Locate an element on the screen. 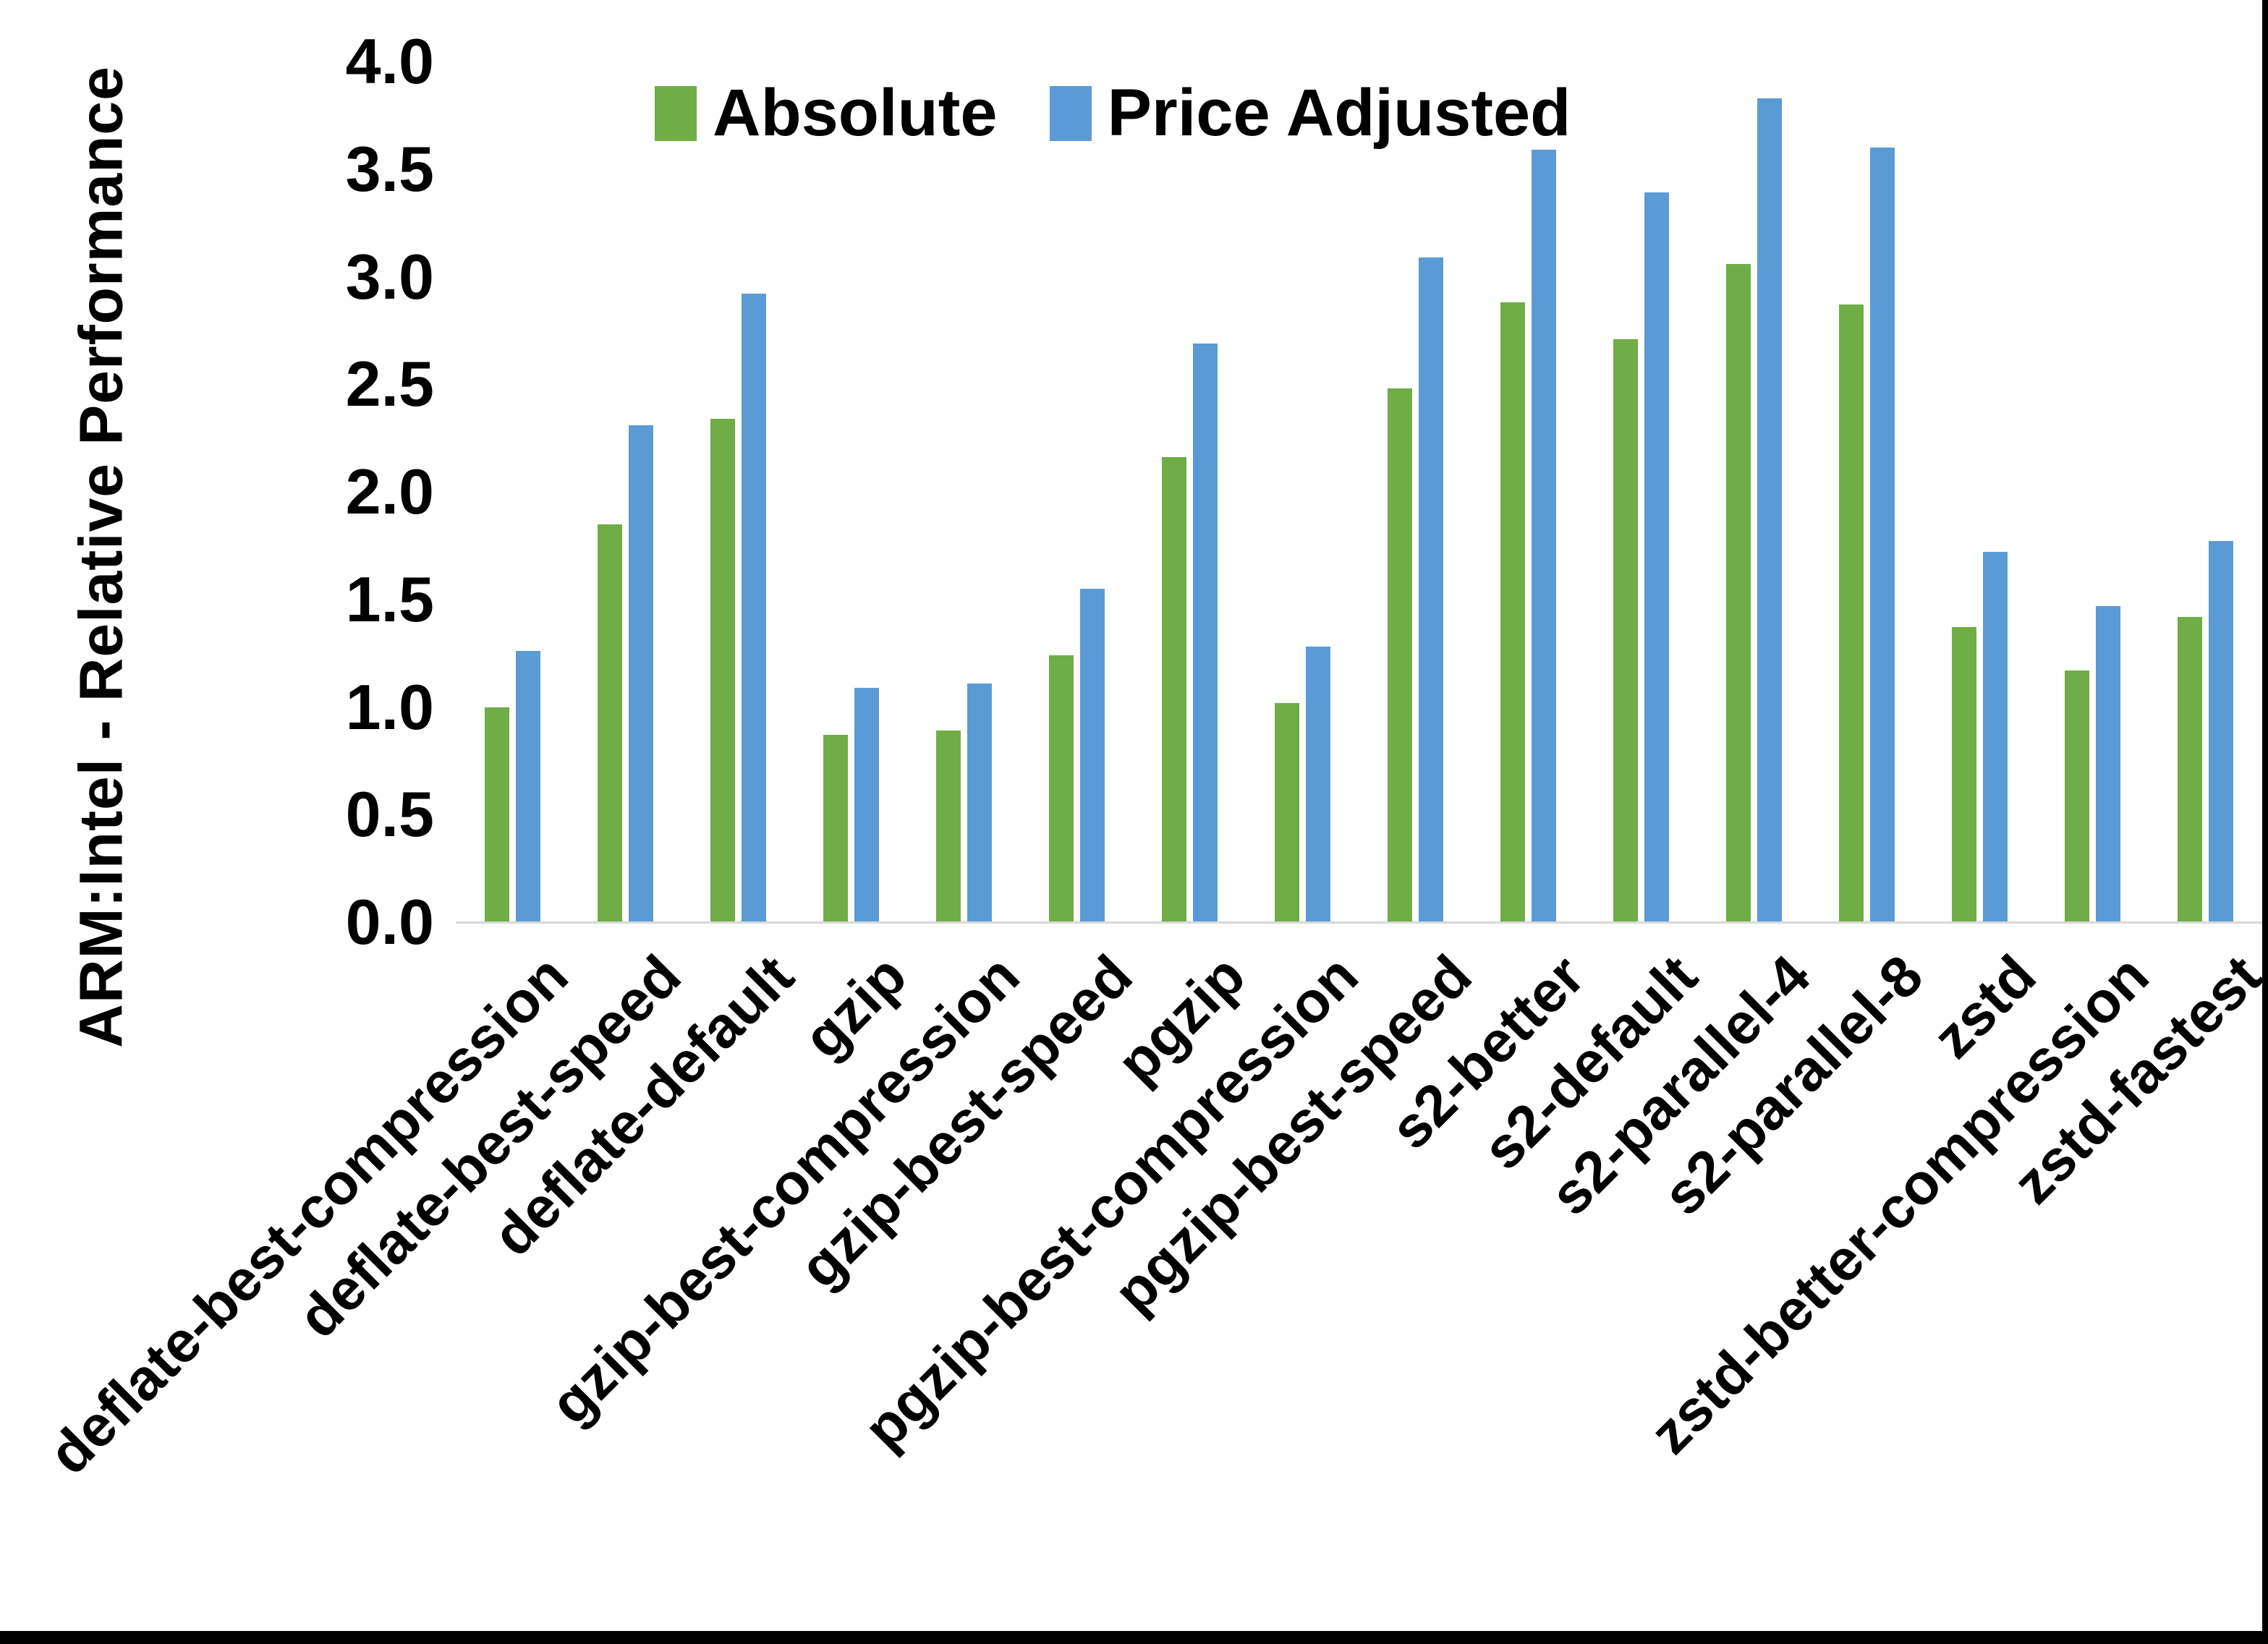 Image resolution: width=2268 pixels, height=1644 pixels. y-tick-label: 3.5 is located at coordinates (389, 168).